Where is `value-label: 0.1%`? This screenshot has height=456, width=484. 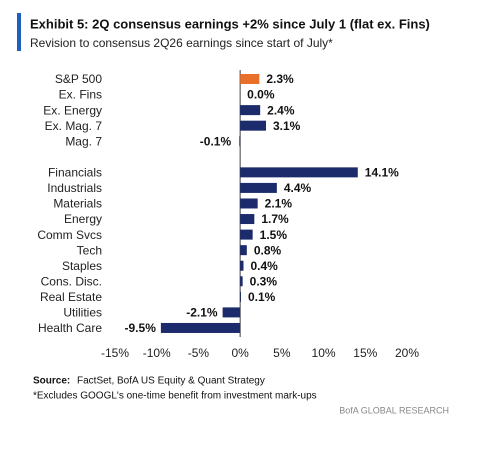 value-label: 0.1% is located at coordinates (262, 297).